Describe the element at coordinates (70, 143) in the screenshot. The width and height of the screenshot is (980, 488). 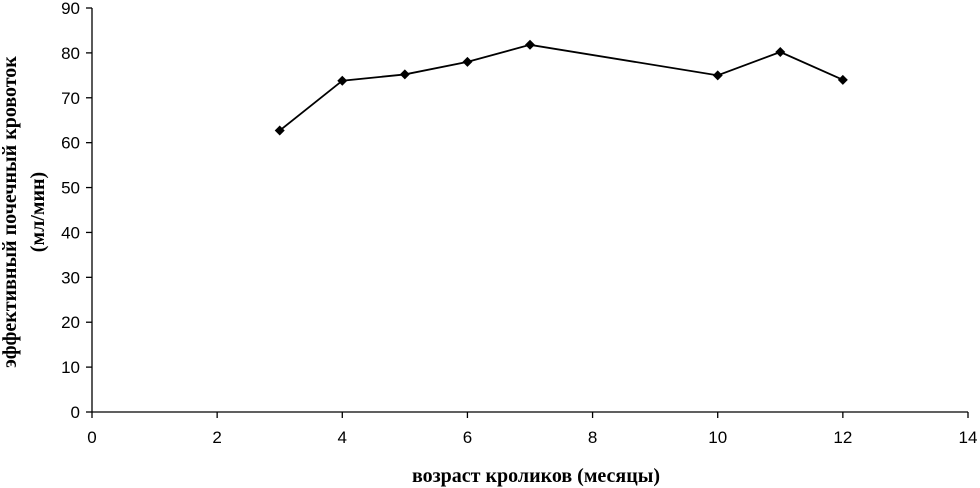
I see `y-tick-label: 60` at that location.